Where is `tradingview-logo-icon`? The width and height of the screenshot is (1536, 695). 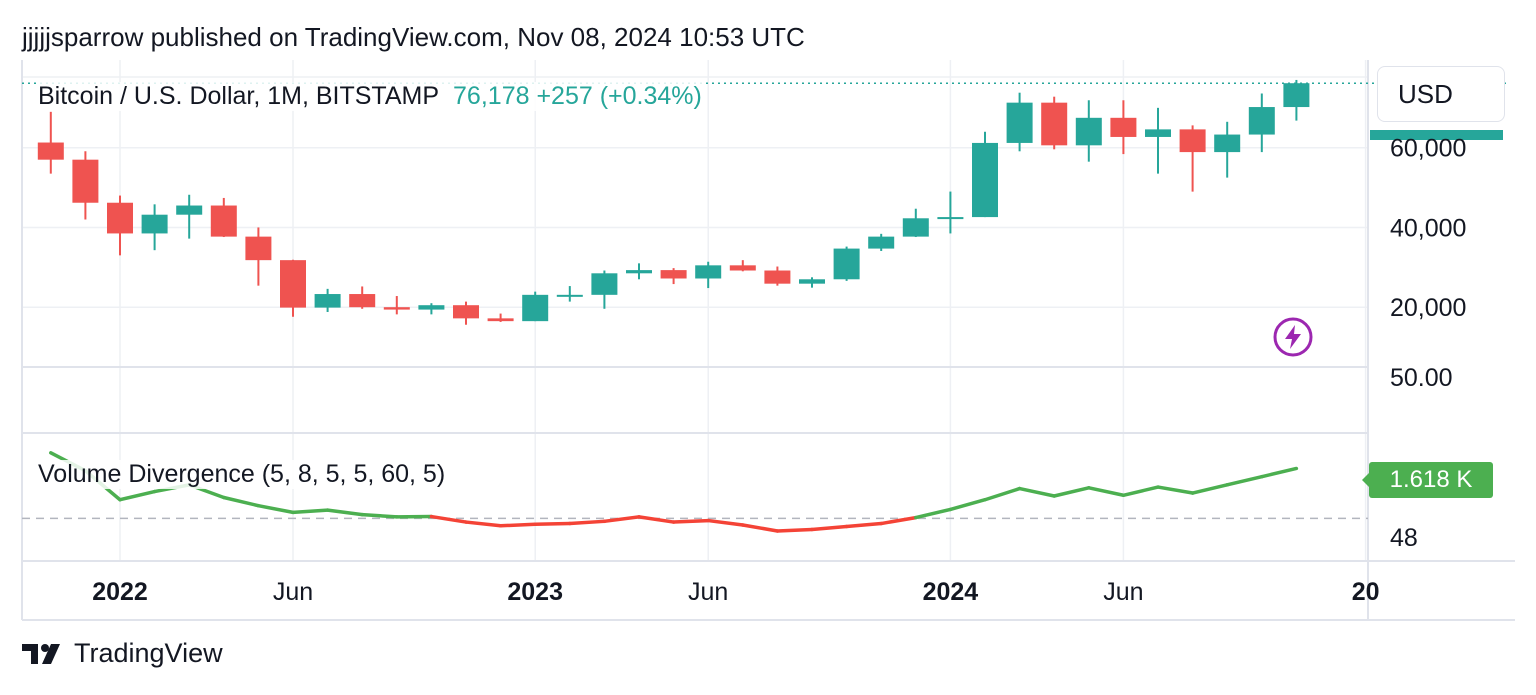 tradingview-logo-icon is located at coordinates (43, 654).